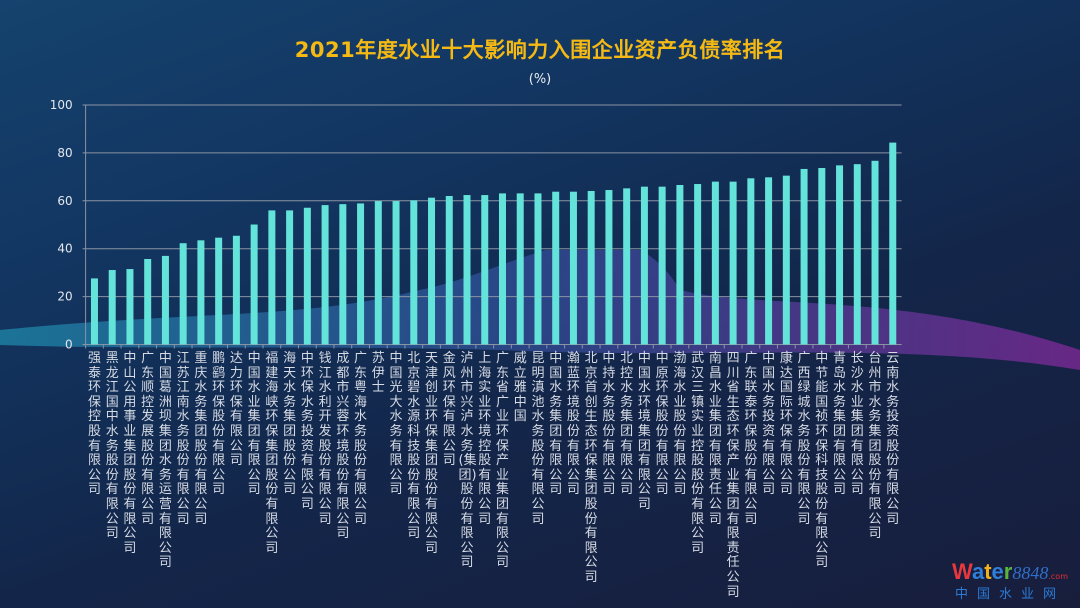  Describe the element at coordinates (414, 446) in the screenshot. I see `x-tick-label: 北京碧水源科技股份有限公司` at that location.